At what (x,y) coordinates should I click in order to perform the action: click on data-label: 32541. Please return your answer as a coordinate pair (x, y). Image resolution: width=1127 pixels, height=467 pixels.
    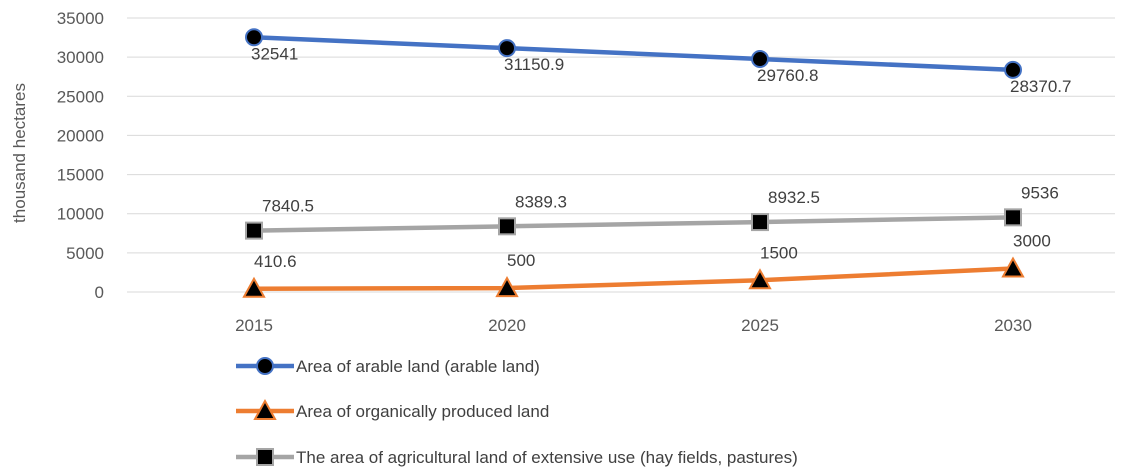
    Looking at the image, I should click on (274, 53).